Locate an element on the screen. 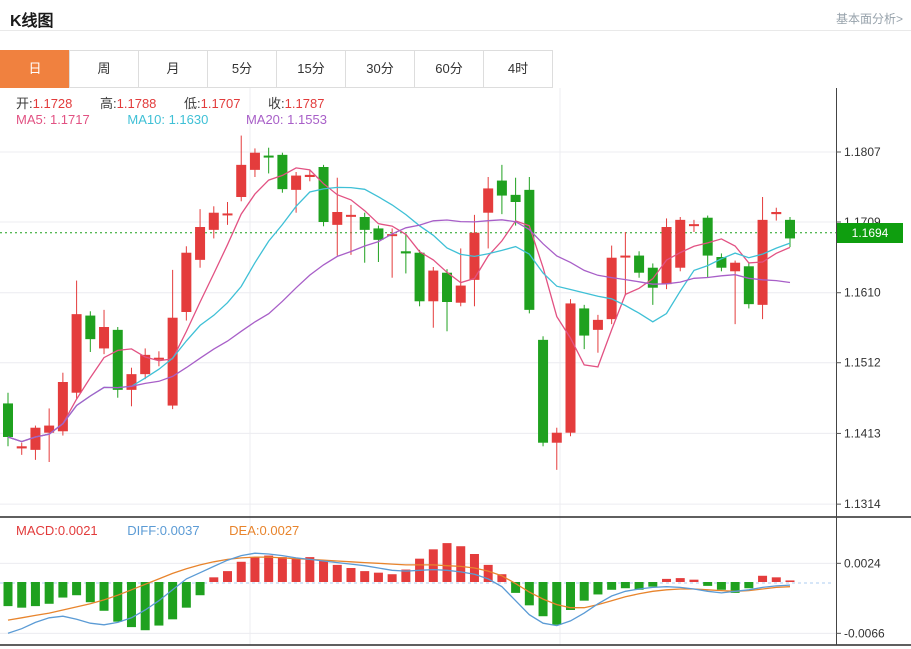  tab-day: 日 is located at coordinates (35, 69).